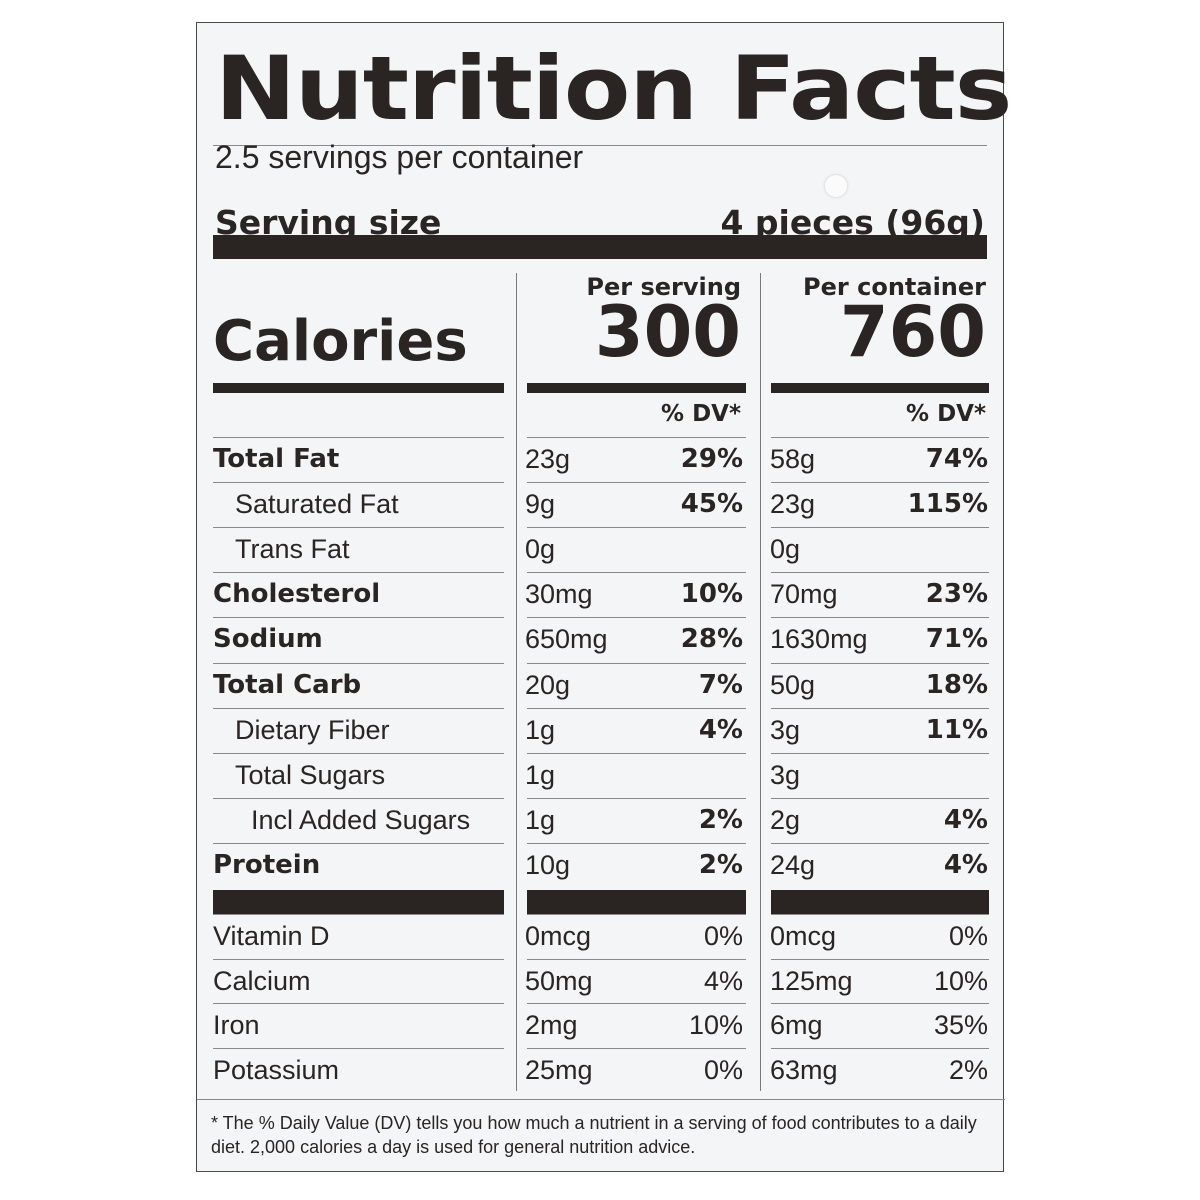 The image size is (1200, 1200). I want to click on vitamin-row: Vitamin D 0mcg 0% 0mcg 0%, so click(601, 936).